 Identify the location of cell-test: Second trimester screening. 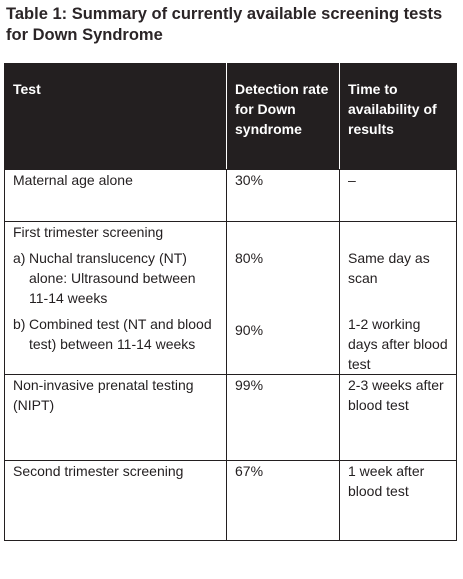
(115, 500).